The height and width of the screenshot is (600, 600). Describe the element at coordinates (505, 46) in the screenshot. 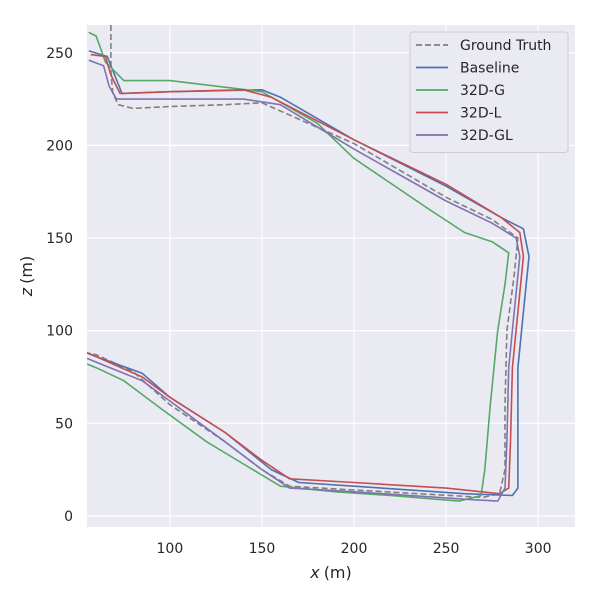

I see `legend-entry: Ground Truth` at that location.